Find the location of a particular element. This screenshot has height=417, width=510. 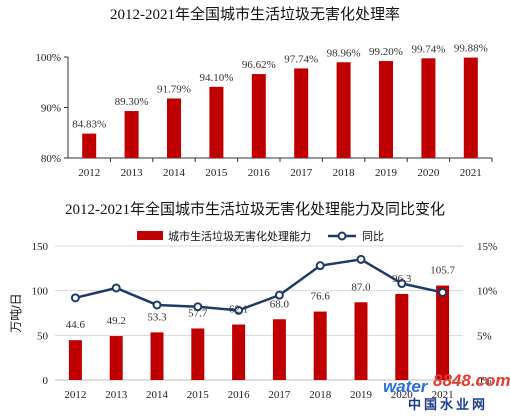

chart1-x-tick-label: 2017 is located at coordinates (301, 173).